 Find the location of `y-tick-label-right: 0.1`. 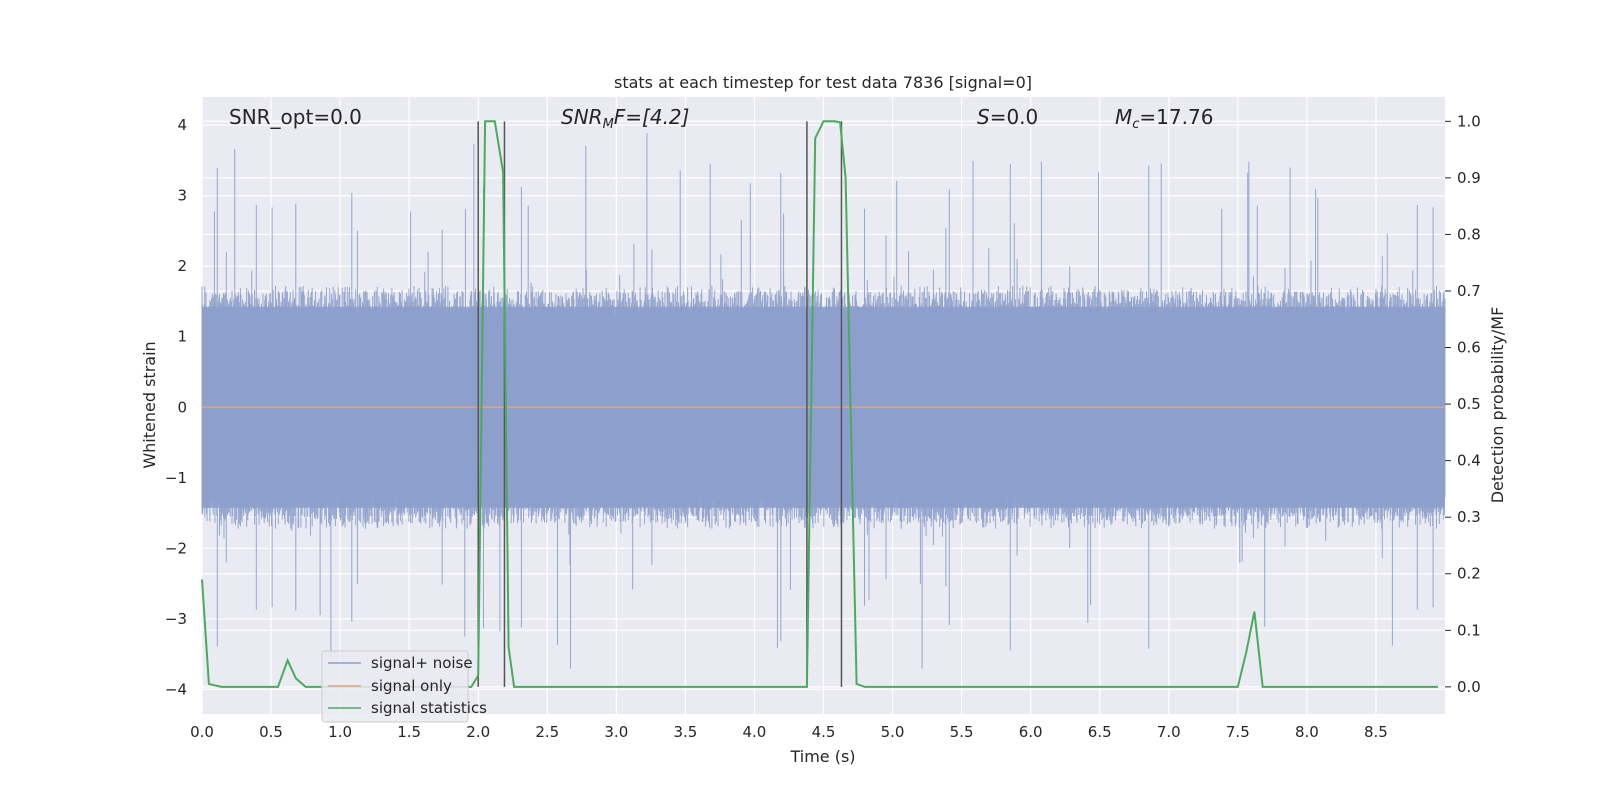

y-tick-label-right: 0.1 is located at coordinates (1469, 630).